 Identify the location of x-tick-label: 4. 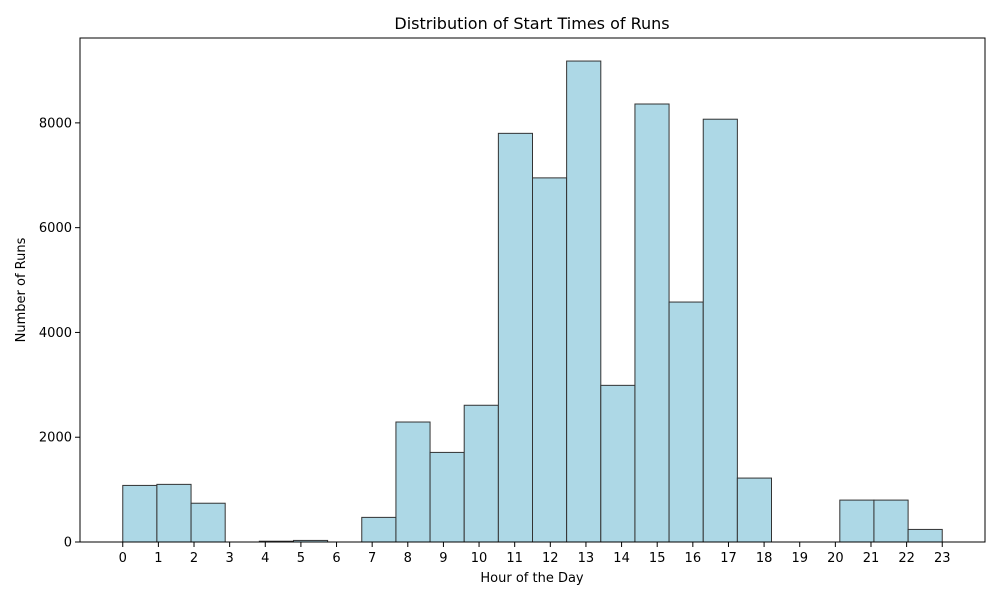
(265, 558).